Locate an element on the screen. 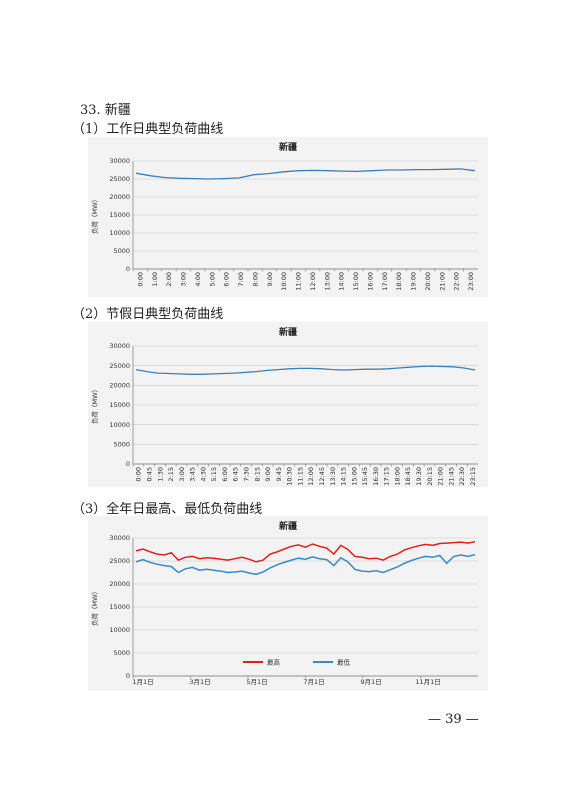  x-tick-label: 12:45 is located at coordinates (322, 476).